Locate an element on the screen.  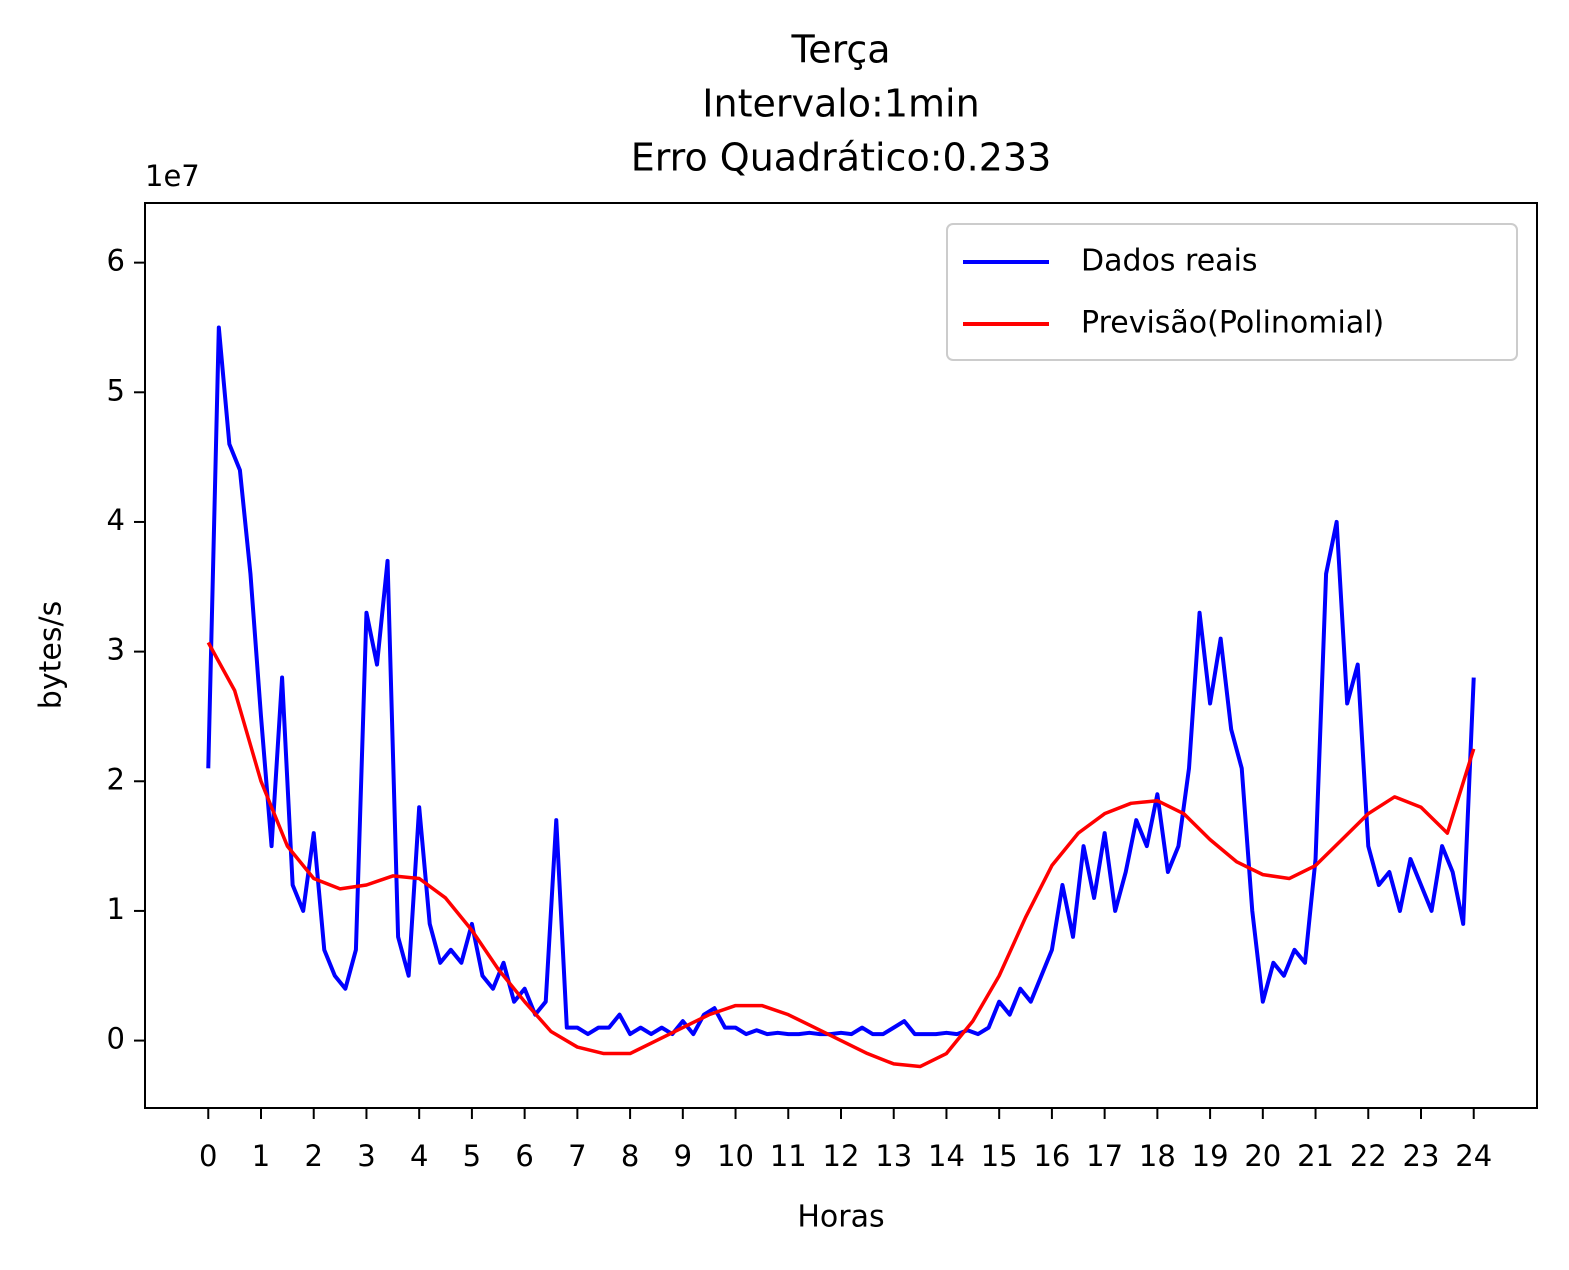
legend-label: Dados reais is located at coordinates (1169, 261).